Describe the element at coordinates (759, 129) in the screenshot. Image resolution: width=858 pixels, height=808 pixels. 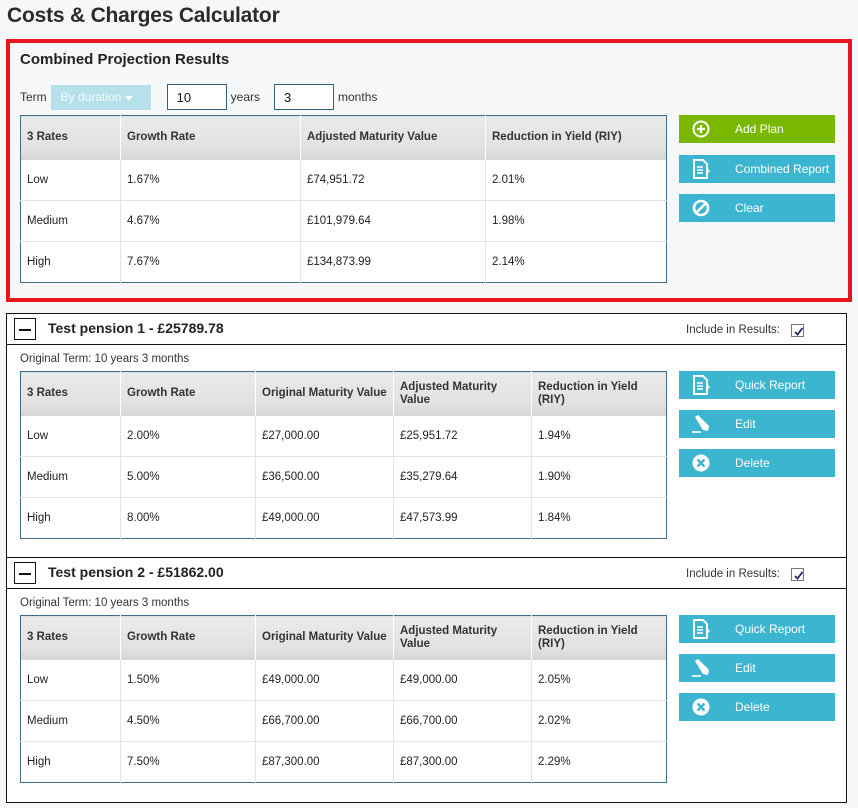
I see `add-plan-label: Add Plan` at that location.